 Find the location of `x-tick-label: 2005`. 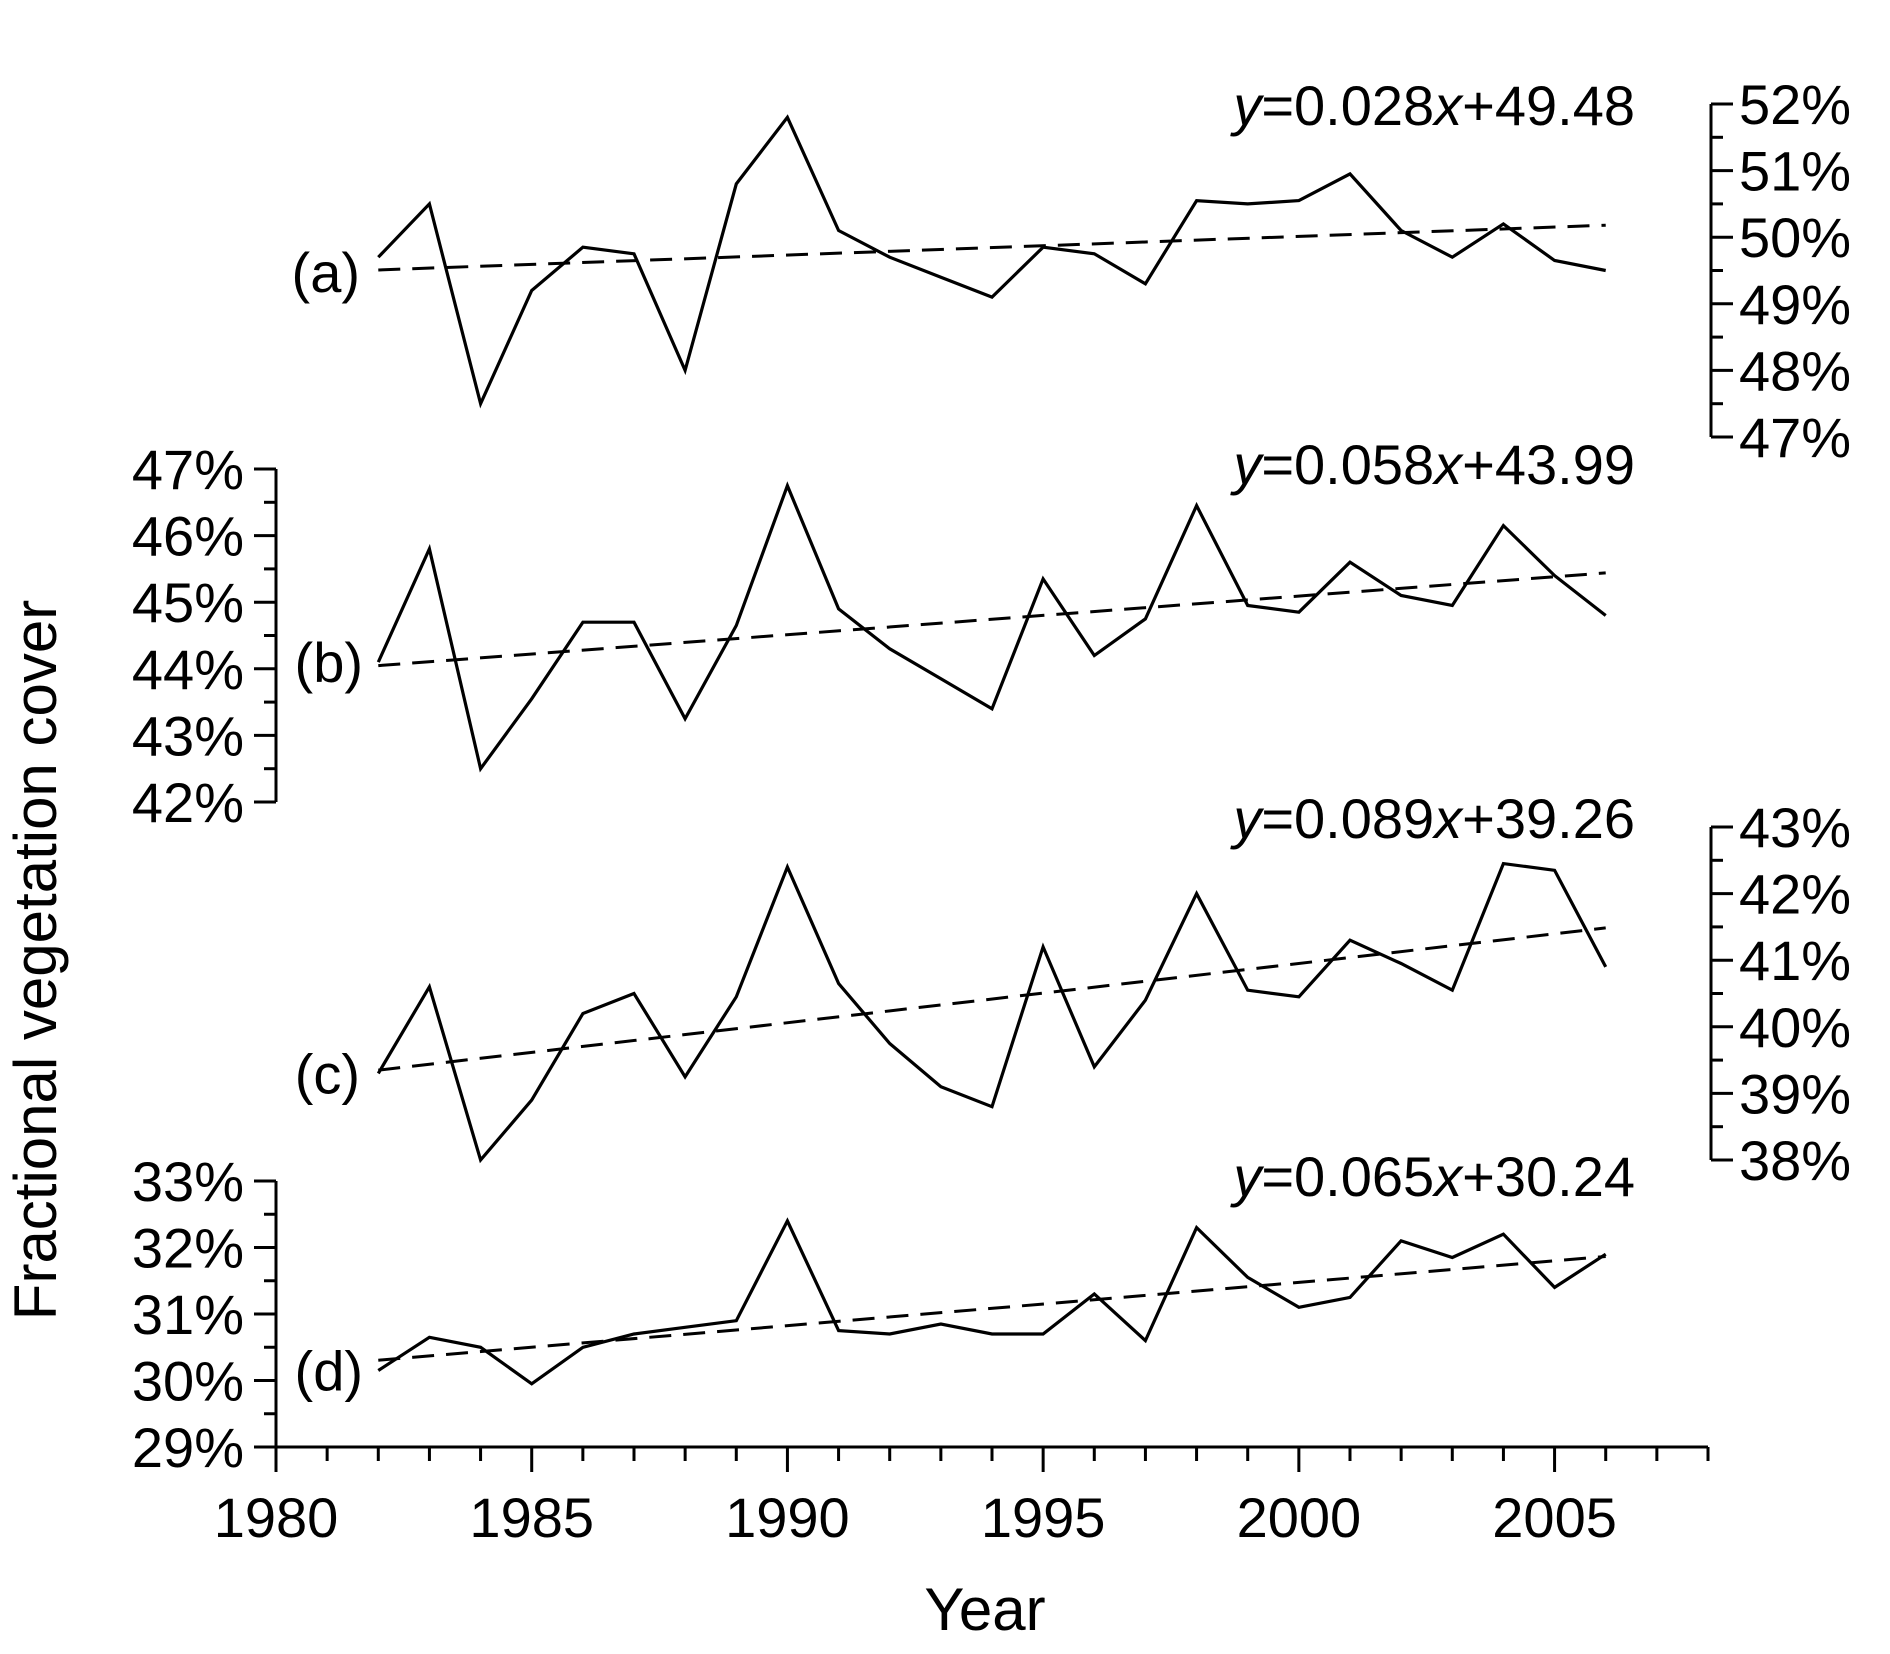

x-tick-label: 2005 is located at coordinates (1554, 1517).